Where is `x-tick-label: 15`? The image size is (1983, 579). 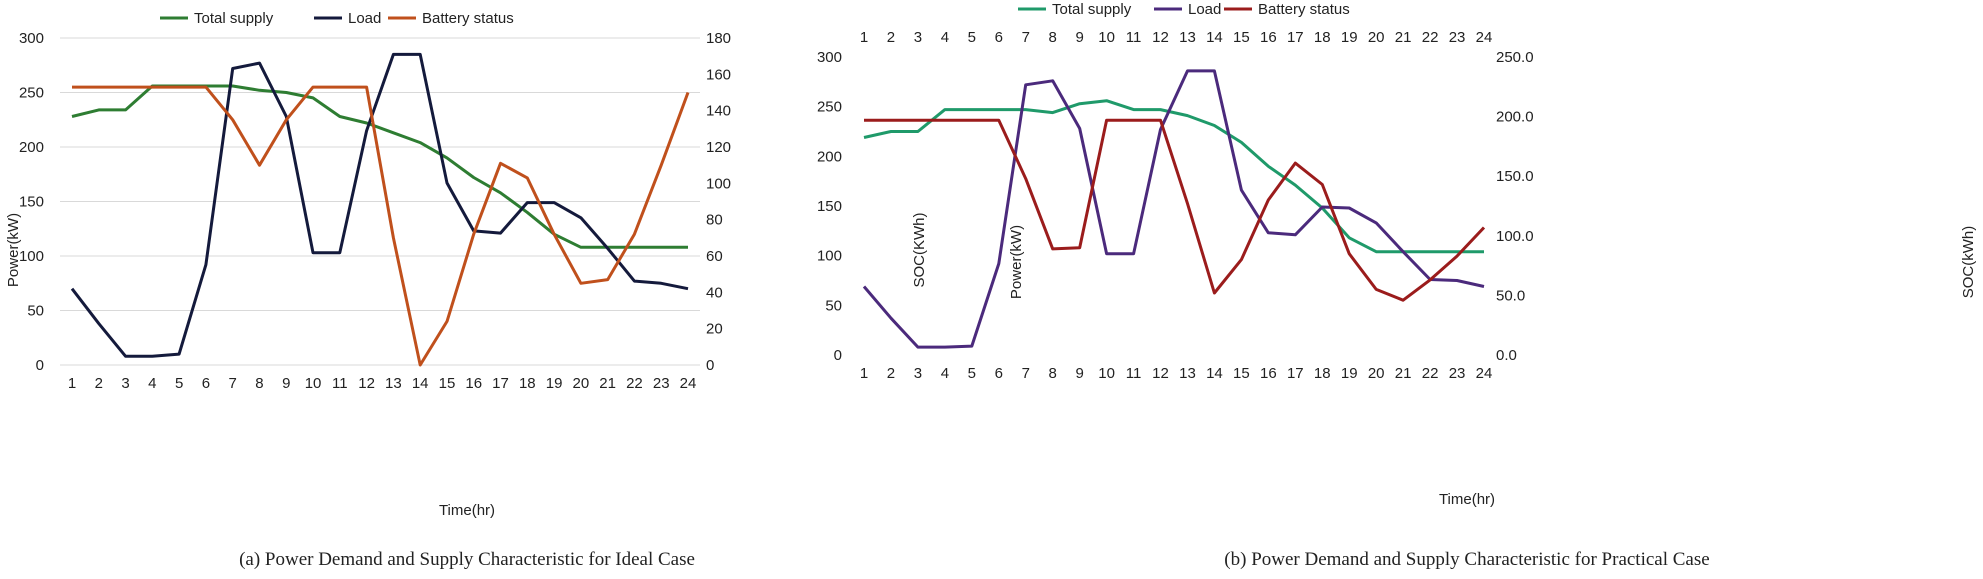 x-tick-label: 15 is located at coordinates (447, 383).